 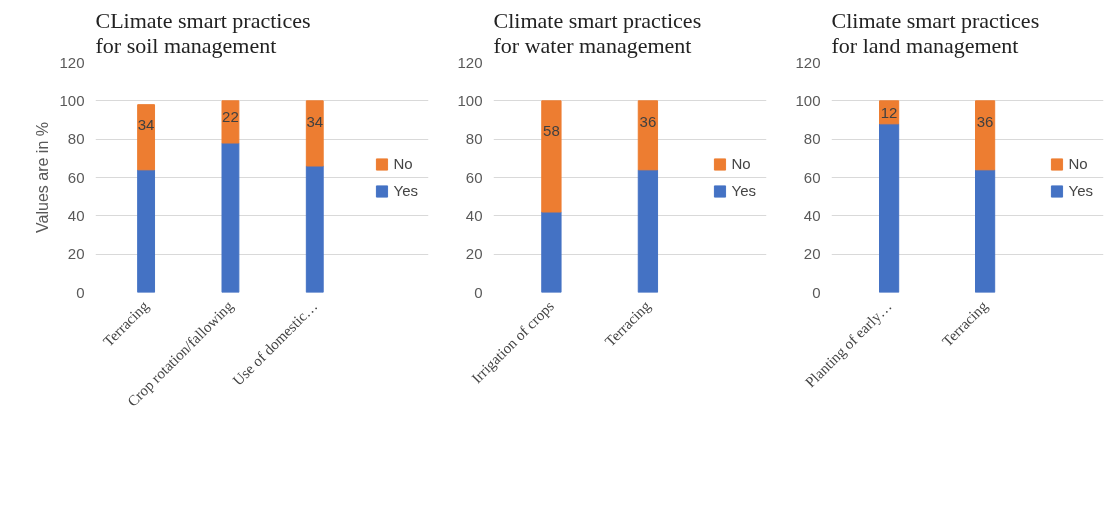 What do you see at coordinates (889, 113) in the screenshot?
I see `data-label: 12` at bounding box center [889, 113].